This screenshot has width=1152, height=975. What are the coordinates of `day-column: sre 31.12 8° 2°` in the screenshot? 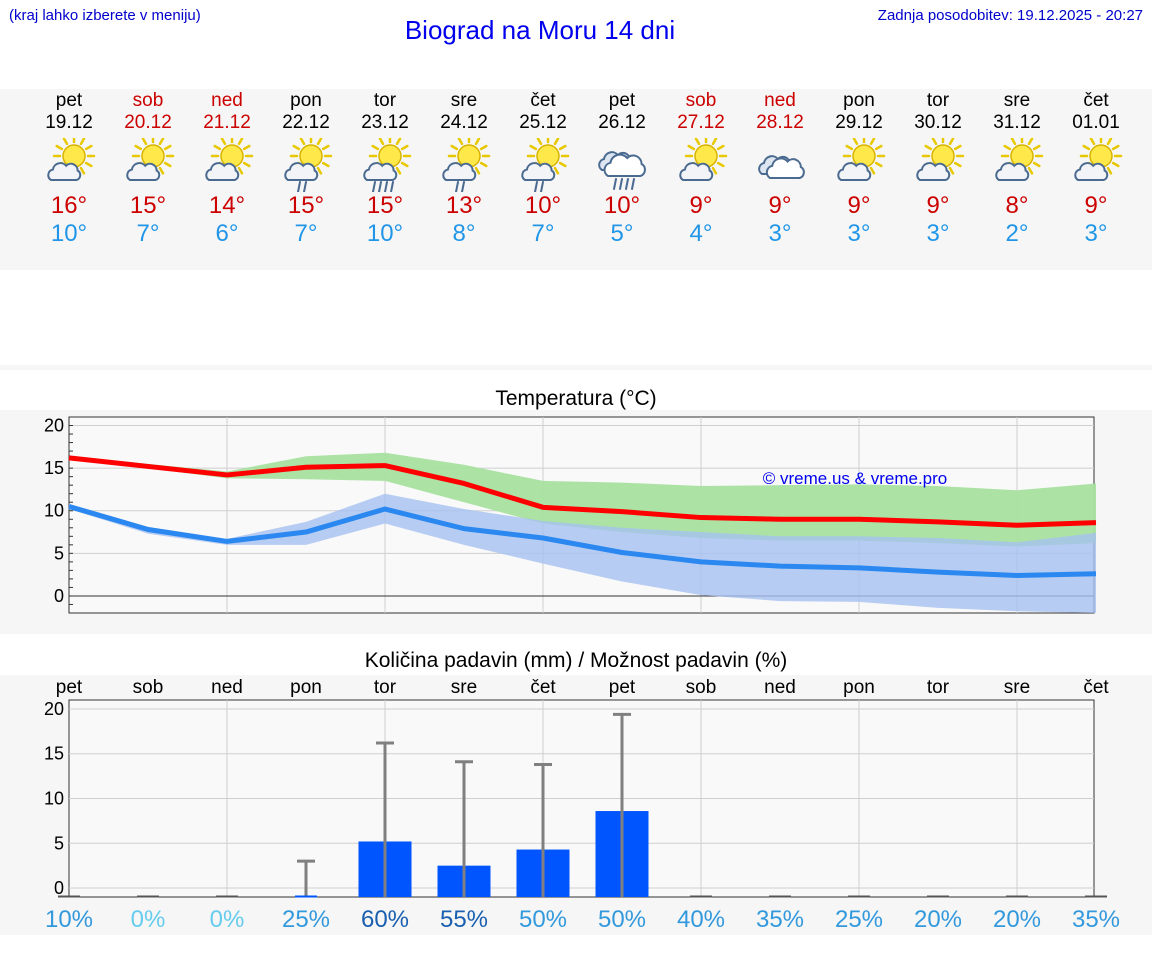 It's located at (1017, 168).